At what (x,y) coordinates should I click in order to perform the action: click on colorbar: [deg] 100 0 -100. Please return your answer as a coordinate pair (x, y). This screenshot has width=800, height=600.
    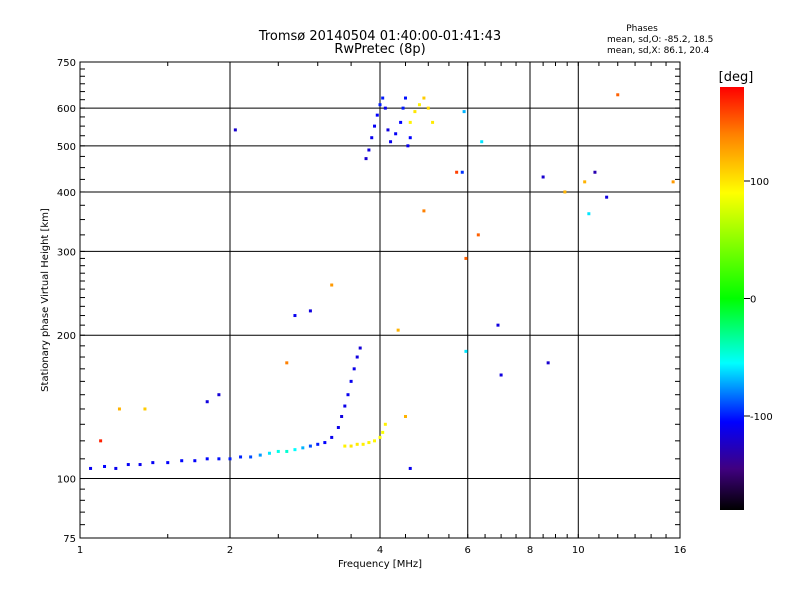
    Looking at the image, I should click on (746, 290).